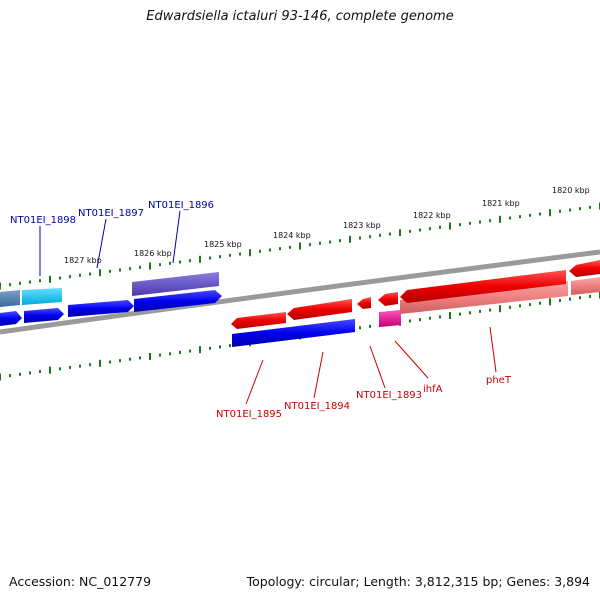  Describe the element at coordinates (43, 220) in the screenshot. I see `label-nt01ei-1898: NT01EI_1898` at that location.